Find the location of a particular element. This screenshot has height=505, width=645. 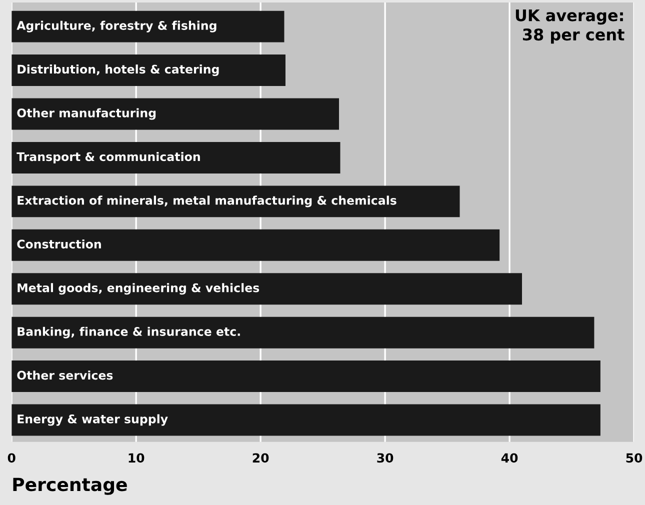

y-tick-label: Energy & water supply is located at coordinates (93, 420).